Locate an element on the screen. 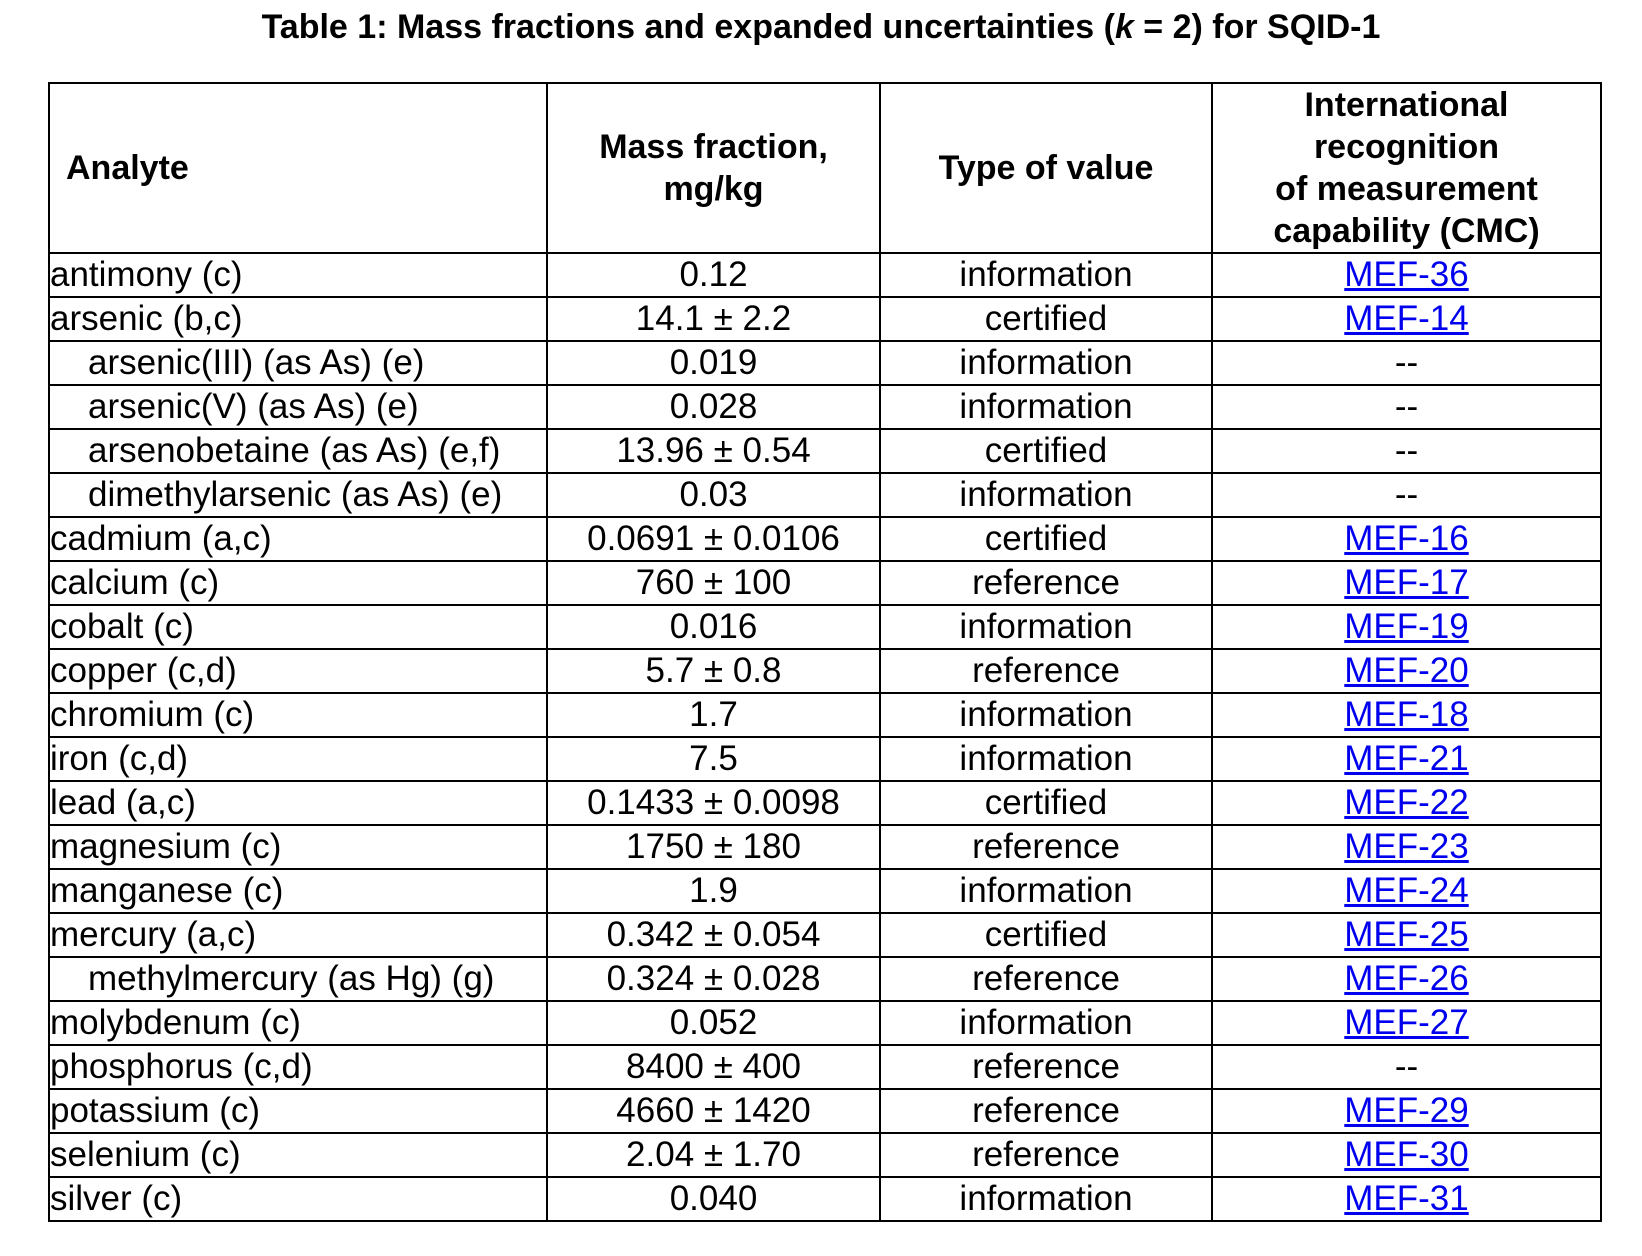  cmc-link: MEF-21 is located at coordinates (1406, 758).